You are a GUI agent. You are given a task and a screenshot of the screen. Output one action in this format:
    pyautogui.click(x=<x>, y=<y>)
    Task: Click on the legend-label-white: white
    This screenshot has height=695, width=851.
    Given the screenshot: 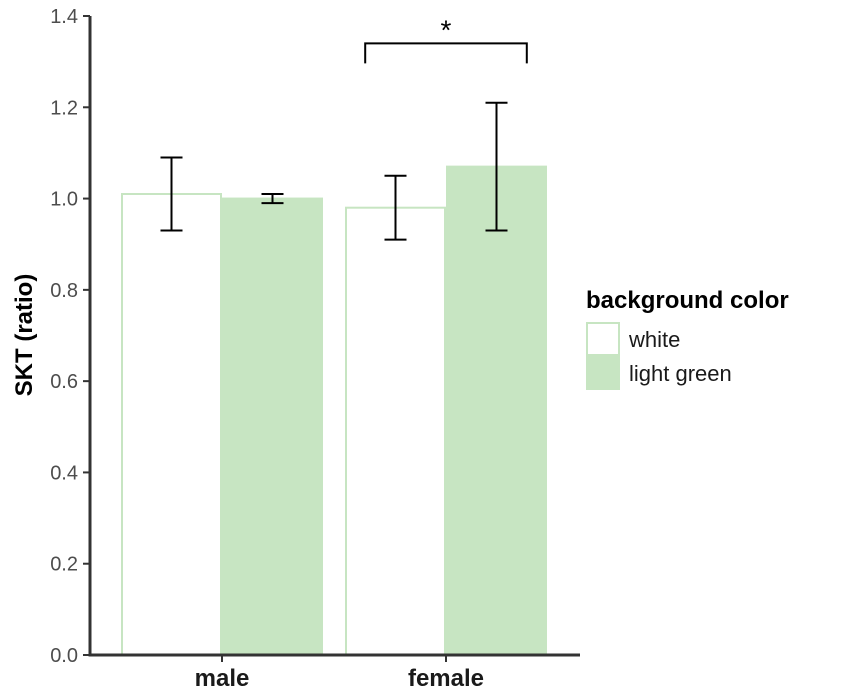 What is the action you would take?
    pyautogui.click(x=654, y=339)
    